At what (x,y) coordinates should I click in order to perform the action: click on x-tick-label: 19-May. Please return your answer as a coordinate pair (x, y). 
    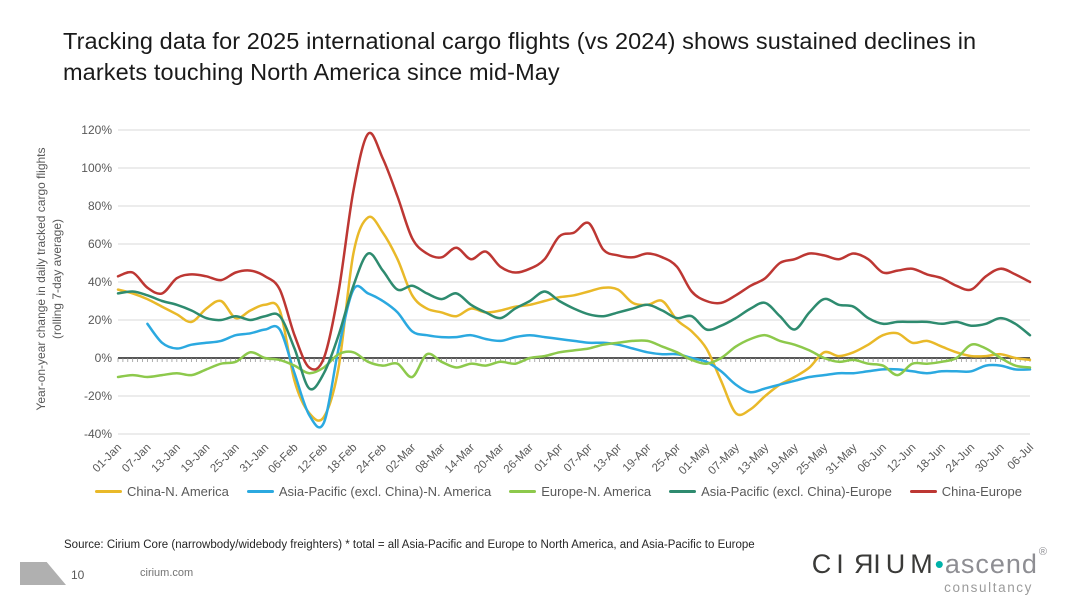
    Looking at the image, I should click on (783, 459).